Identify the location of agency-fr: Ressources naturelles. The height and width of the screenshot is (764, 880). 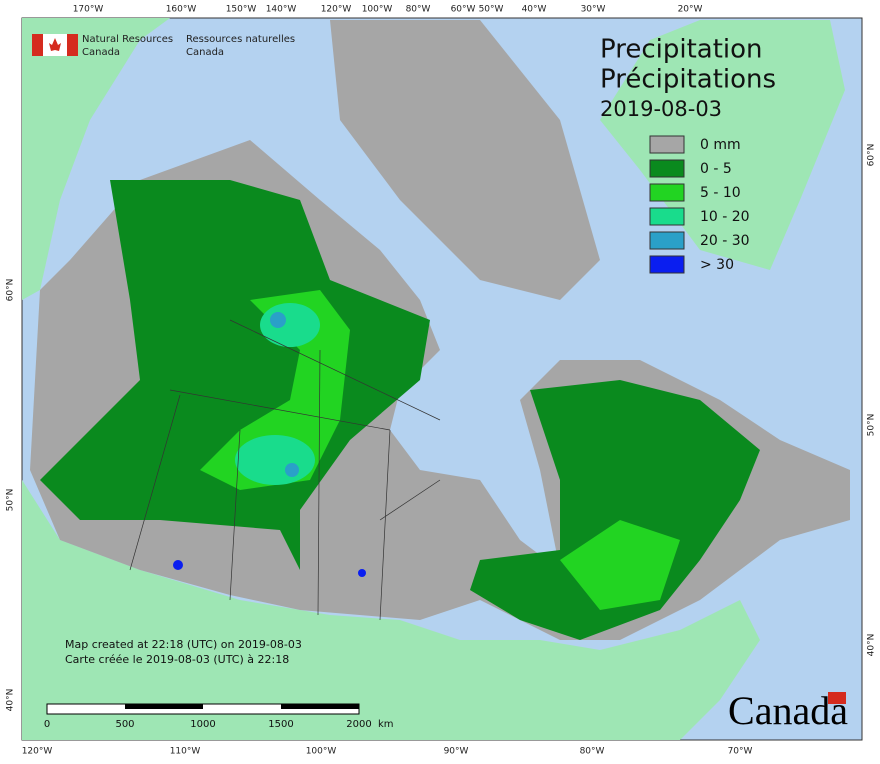
(240, 39).